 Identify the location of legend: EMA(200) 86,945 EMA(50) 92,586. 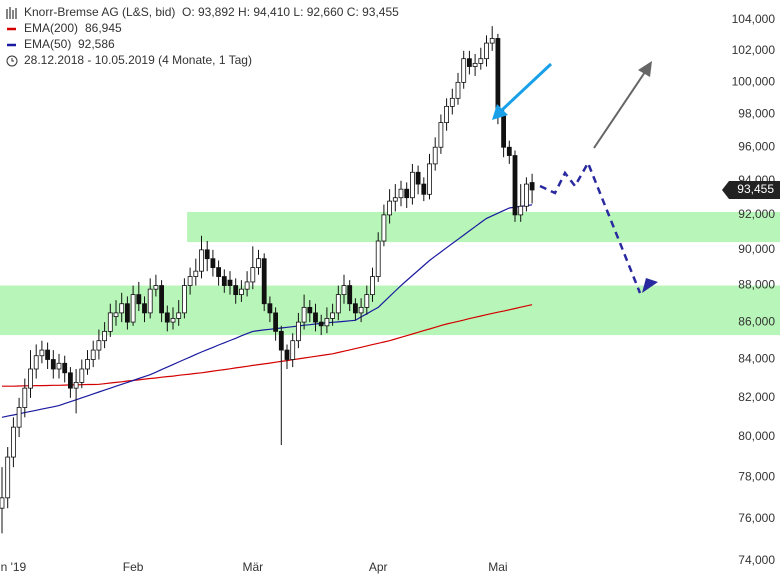
(64, 36).